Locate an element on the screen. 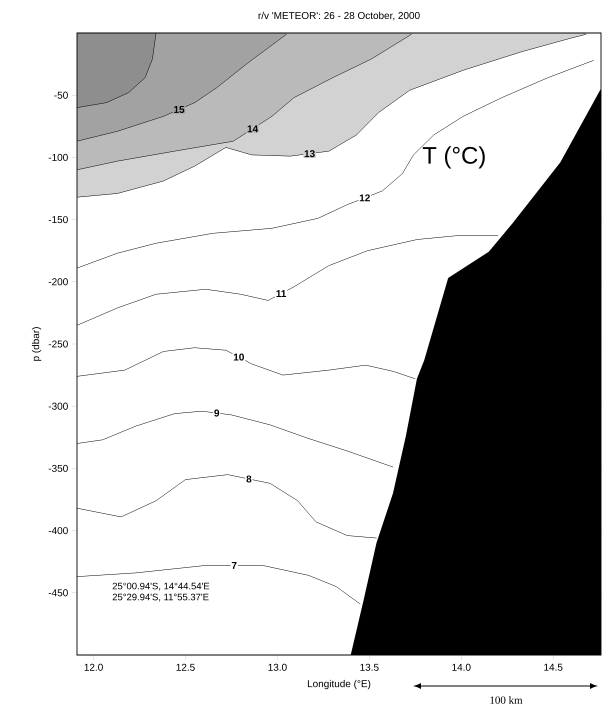 Image resolution: width=602 pixels, height=709 pixels. series-label: 14 is located at coordinates (253, 128).